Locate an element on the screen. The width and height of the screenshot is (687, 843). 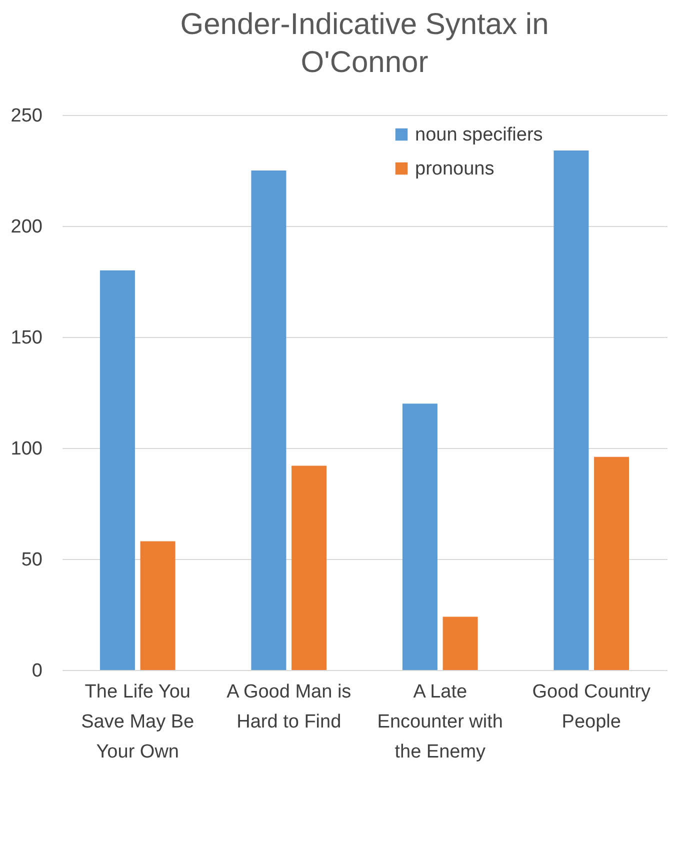
chart-title: Gender-Indicative Syntax in O'Connor is located at coordinates (364, 43).